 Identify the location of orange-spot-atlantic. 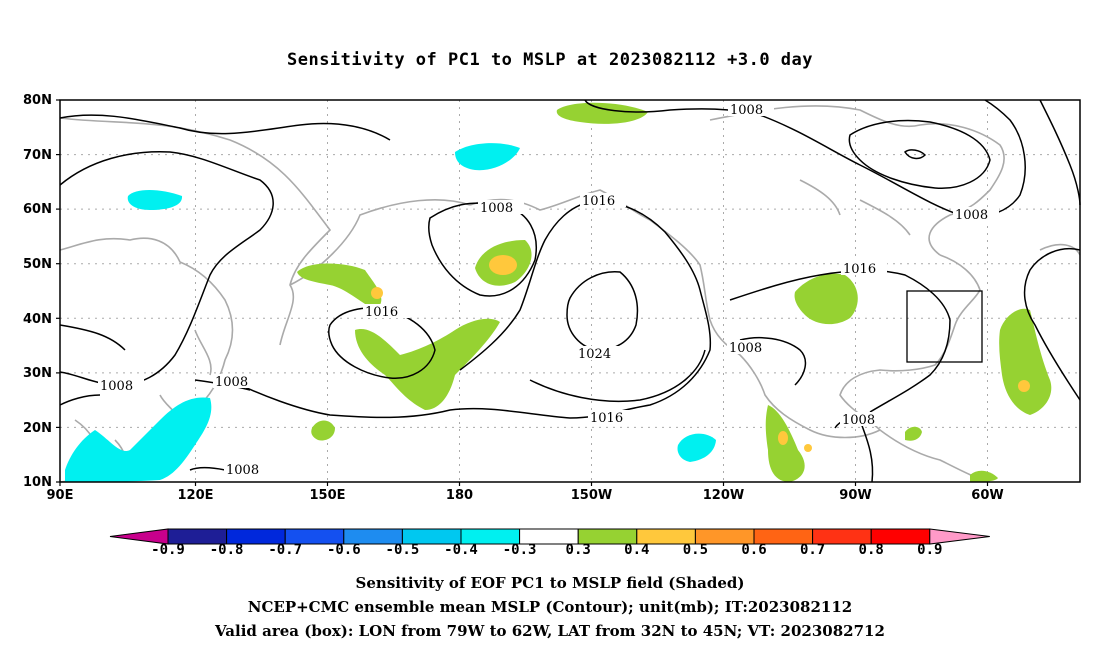
(1024, 386).